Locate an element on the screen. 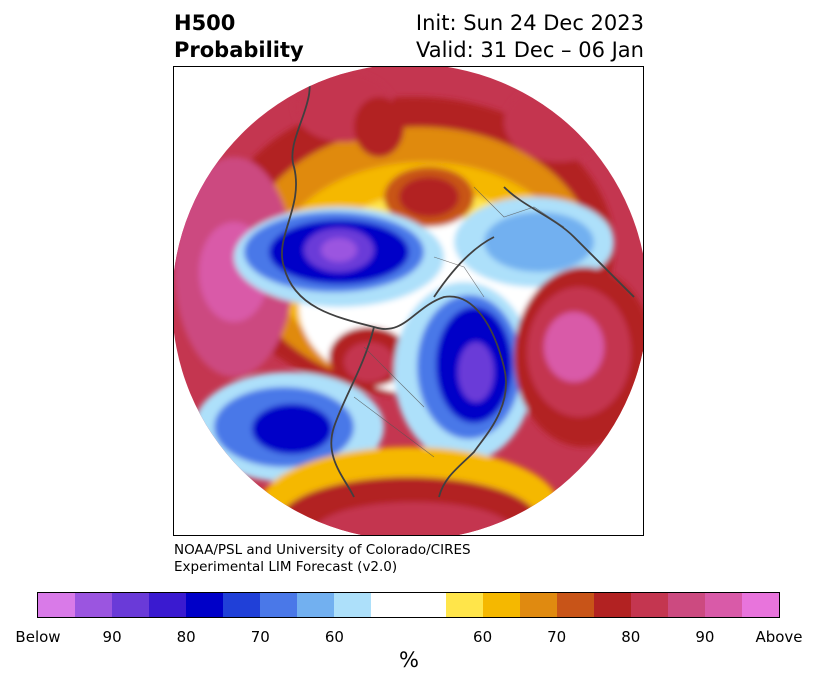  colorbar-segment-neutral is located at coordinates (408, 605).